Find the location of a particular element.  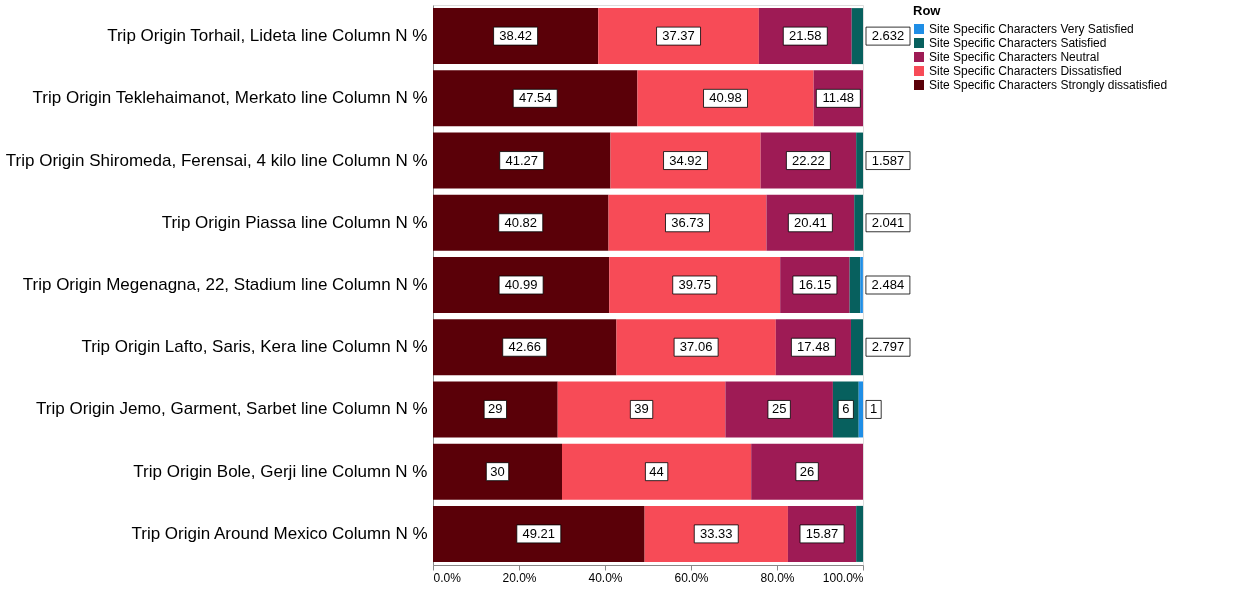

y-tick-label: Trip Origin Piassa line Column N % is located at coordinates (294, 222).